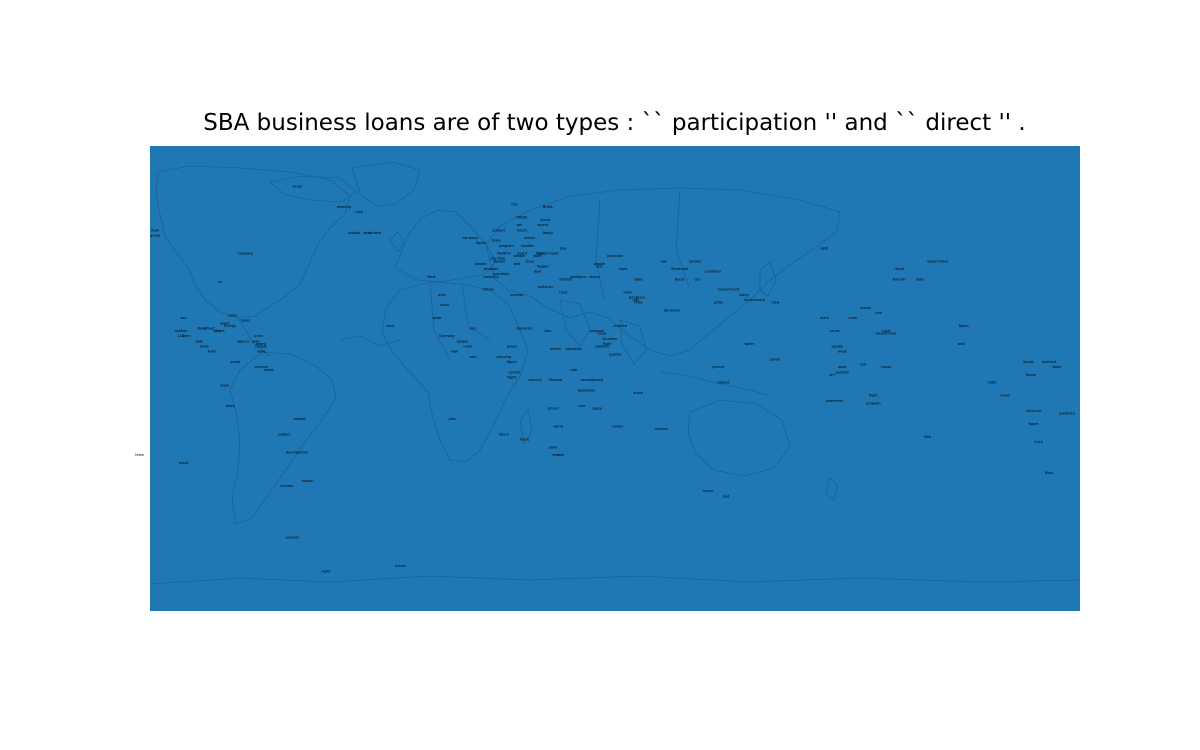 Image resolution: width=1200 pixels, height=750 pixels. I want to click on map-label: Blow, so click(1049, 473).